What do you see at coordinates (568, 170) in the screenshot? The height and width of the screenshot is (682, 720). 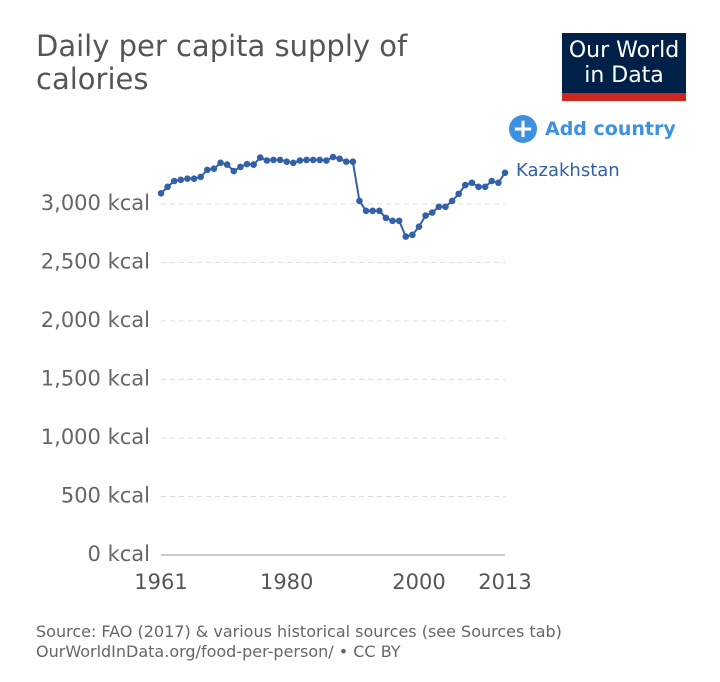 I see `series-label: Kazakhstan` at bounding box center [568, 170].